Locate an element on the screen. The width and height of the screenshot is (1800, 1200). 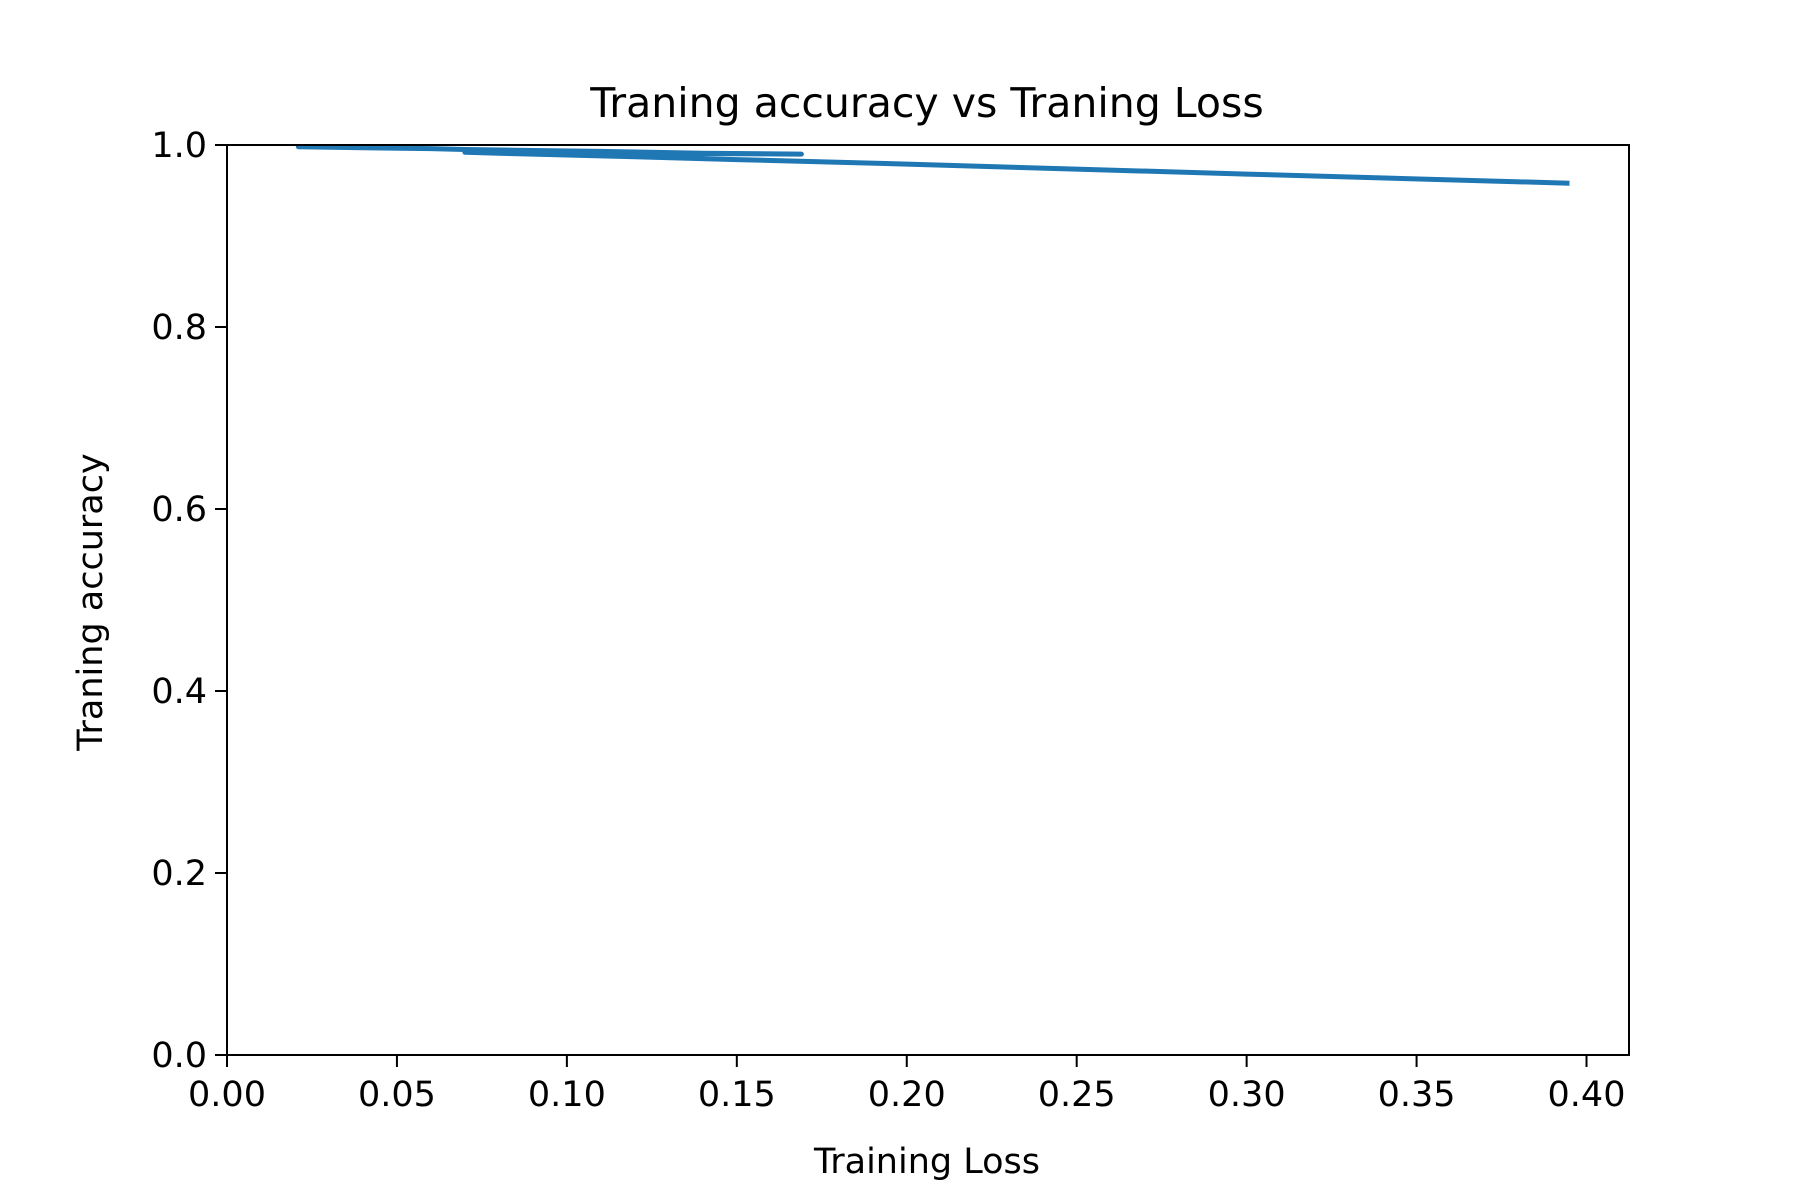
x-tick-label-4: 0.20 is located at coordinates (907, 1095).